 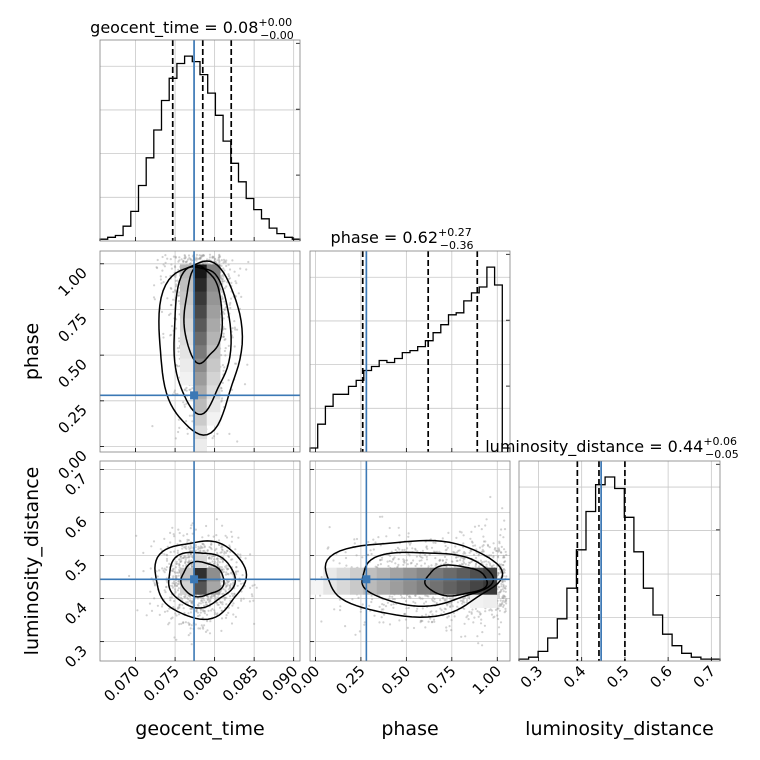 I want to click on panel-frame-phase-phase, so click(x=410, y=351).